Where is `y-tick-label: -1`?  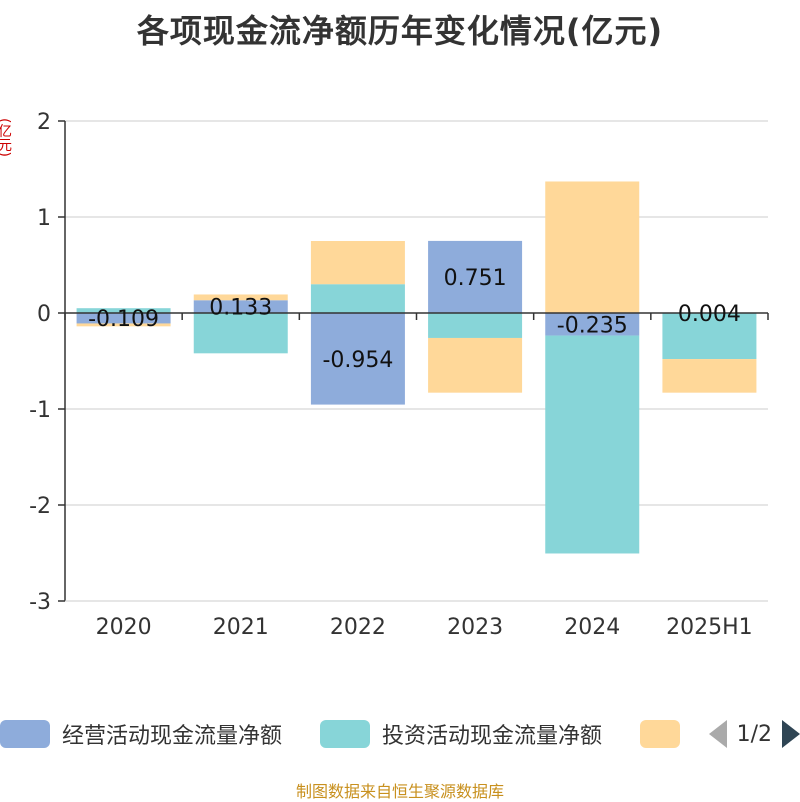 y-tick-label: -1 is located at coordinates (40, 410).